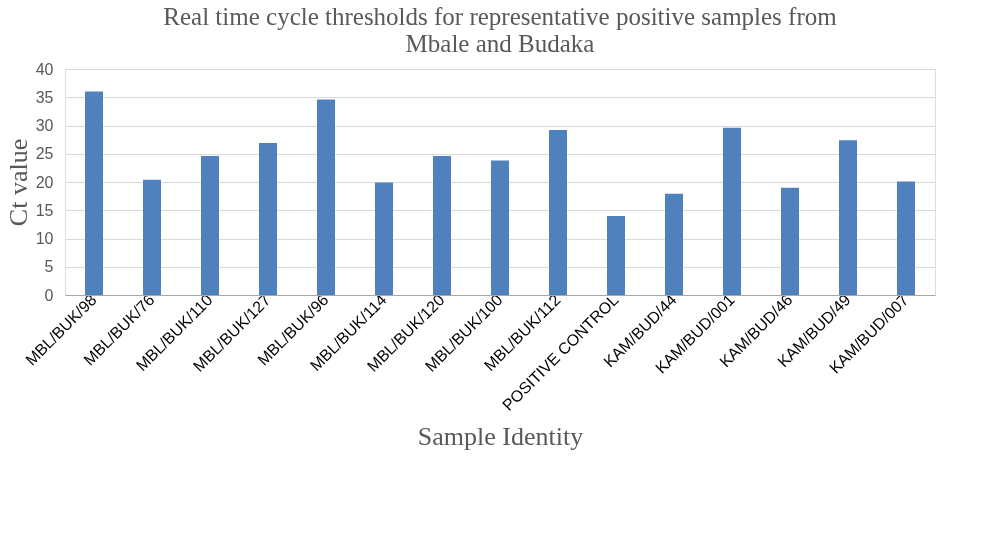 The image size is (1005, 538). What do you see at coordinates (49, 267) in the screenshot?
I see `y-tick-label: 5` at bounding box center [49, 267].